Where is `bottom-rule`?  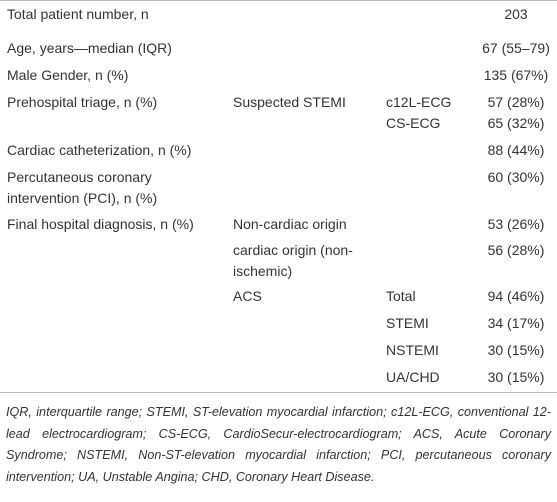
bottom-rule is located at coordinates (278, 392).